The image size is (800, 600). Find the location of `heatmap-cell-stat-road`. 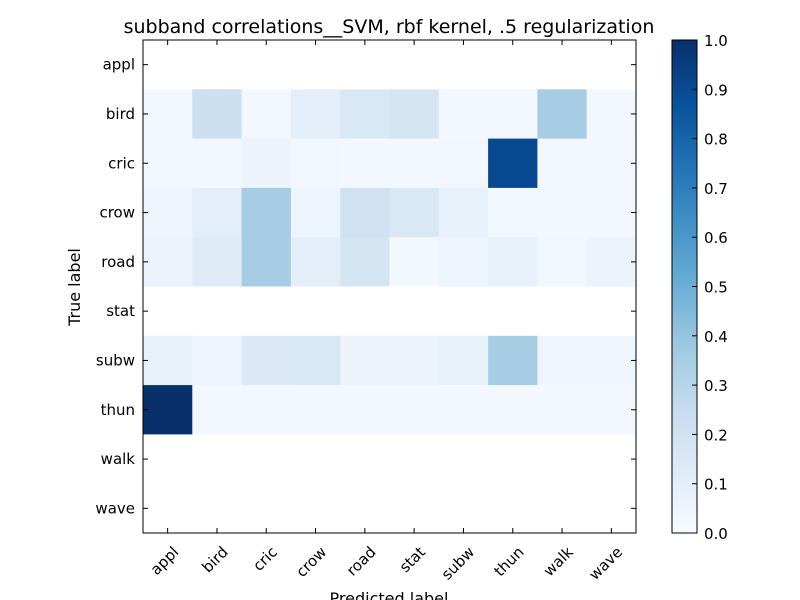

heatmap-cell-stat-road is located at coordinates (365, 311).